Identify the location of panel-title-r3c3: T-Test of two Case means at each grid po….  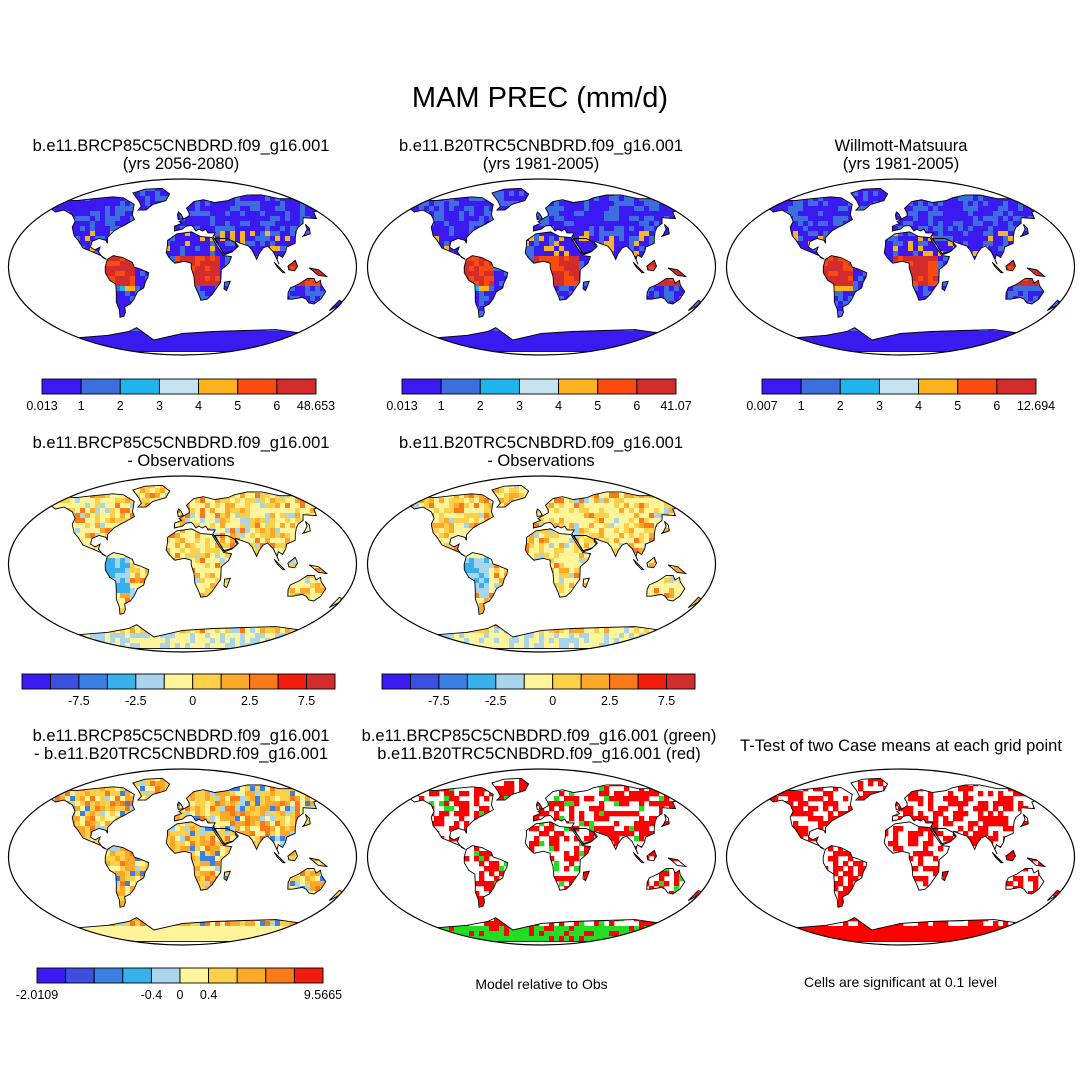
(900, 746).